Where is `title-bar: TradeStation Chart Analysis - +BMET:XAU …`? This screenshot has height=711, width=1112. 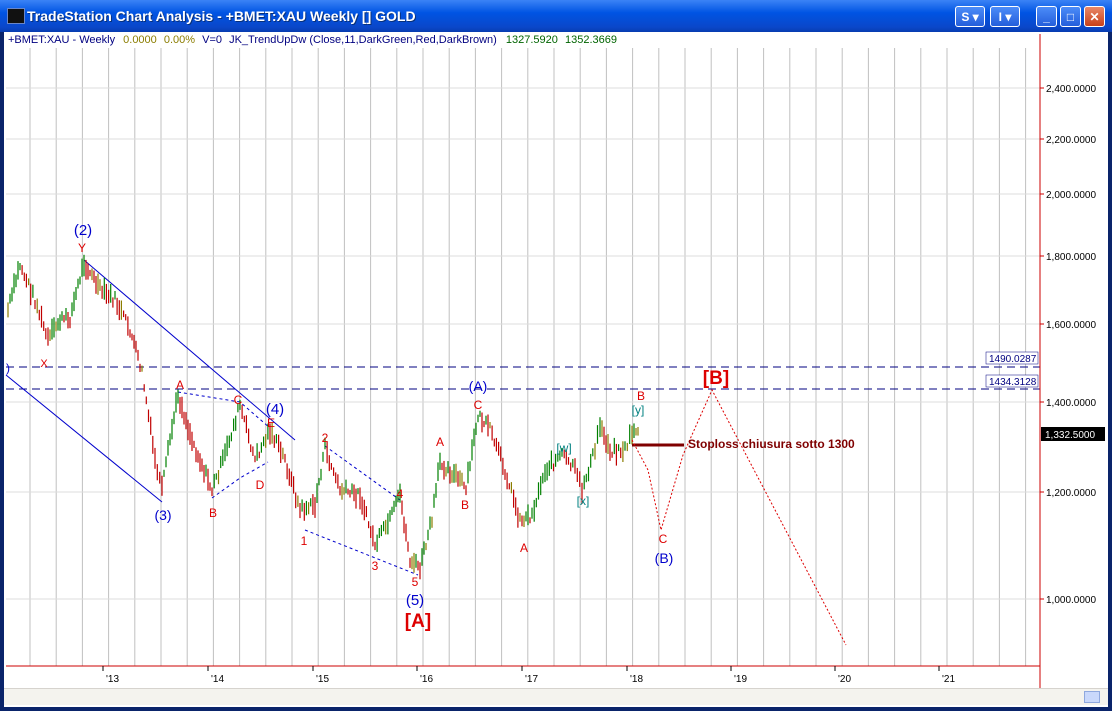 title-bar: TradeStation Chart Analysis - +BMET:XAU … is located at coordinates (556, 16).